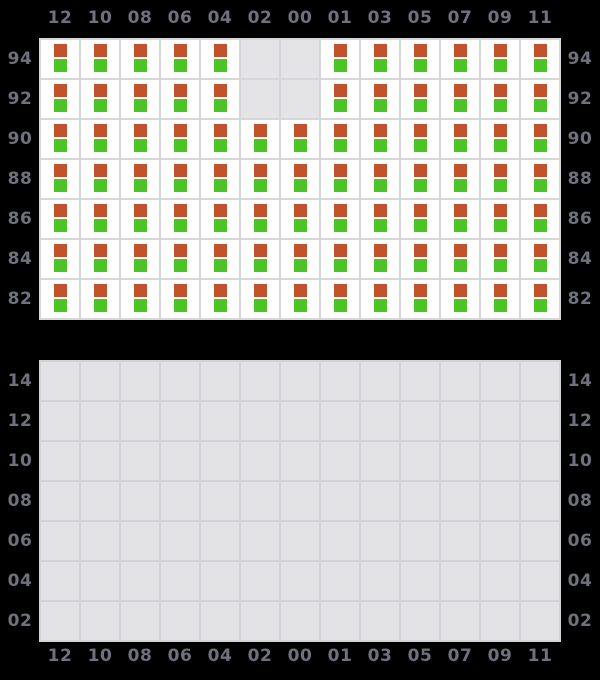  I want to click on slot-08-06-empty, so click(180, 501).